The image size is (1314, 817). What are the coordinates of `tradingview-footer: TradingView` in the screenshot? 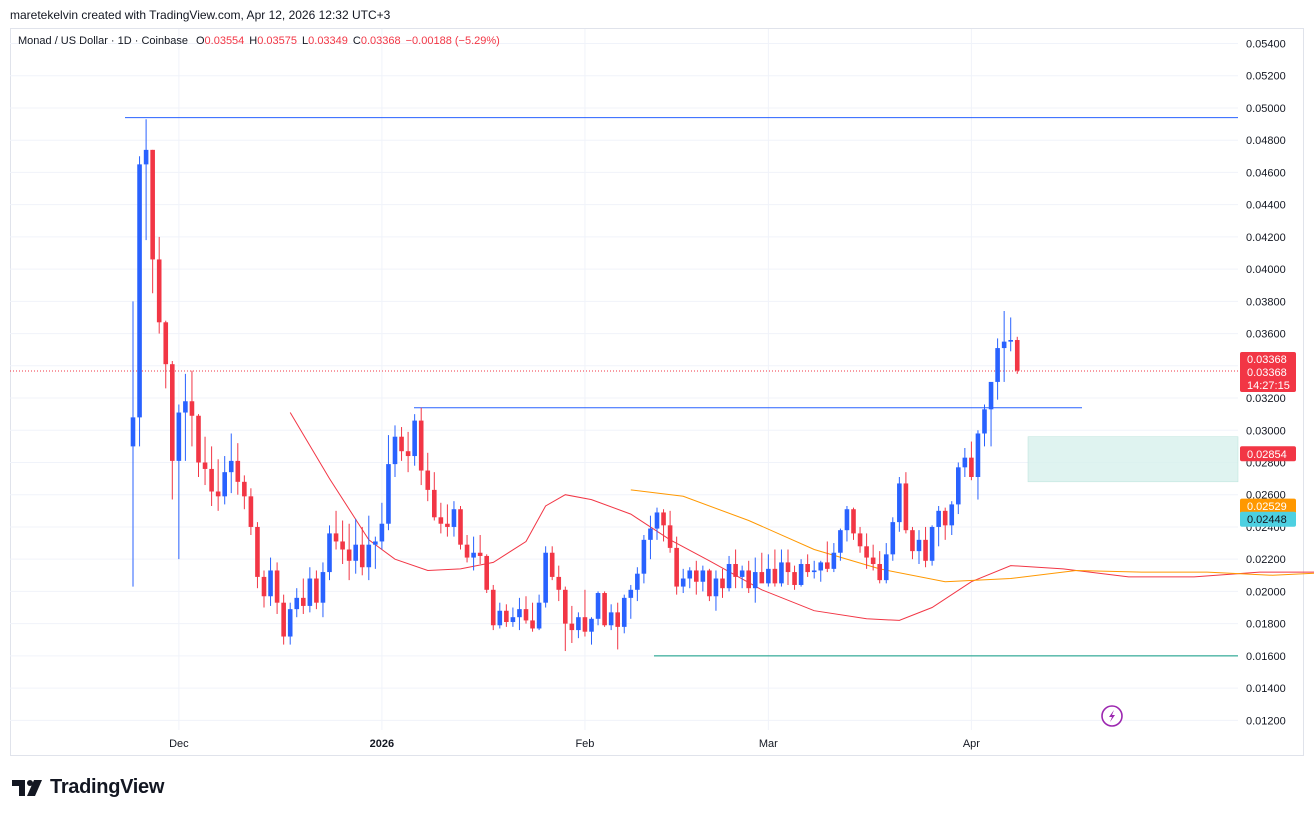 It's located at (88, 787).